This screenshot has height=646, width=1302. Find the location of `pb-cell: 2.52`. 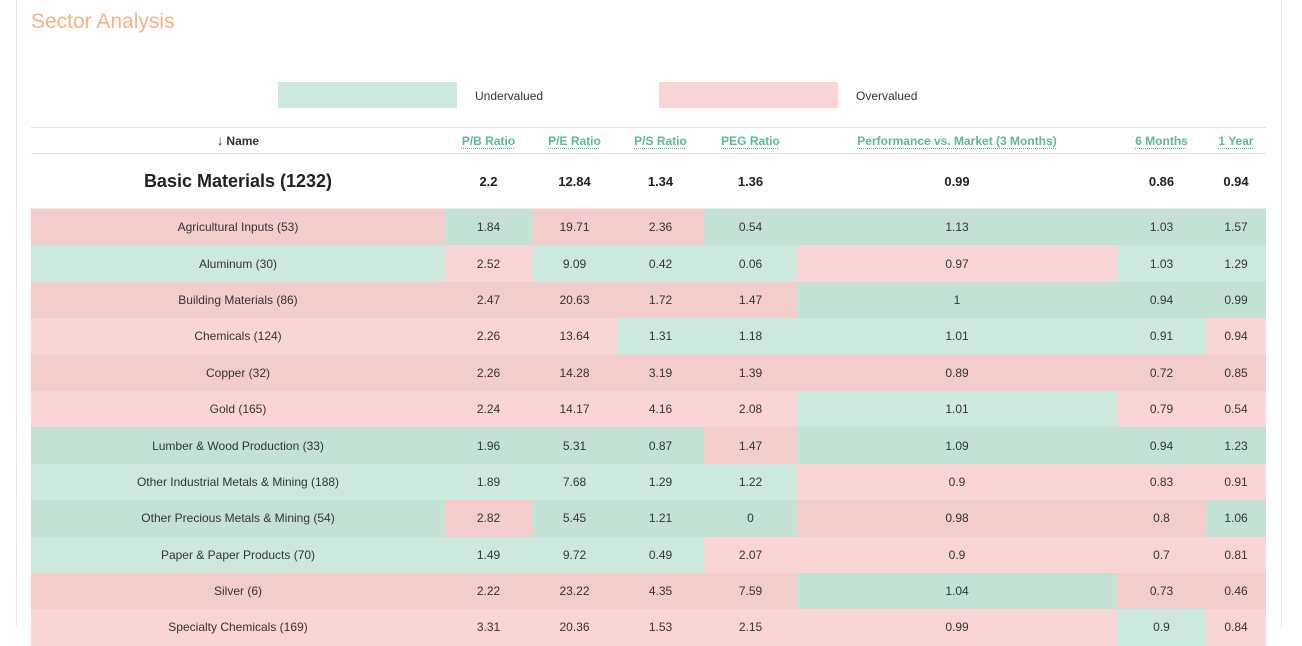

pb-cell: 2.52 is located at coordinates (488, 263).